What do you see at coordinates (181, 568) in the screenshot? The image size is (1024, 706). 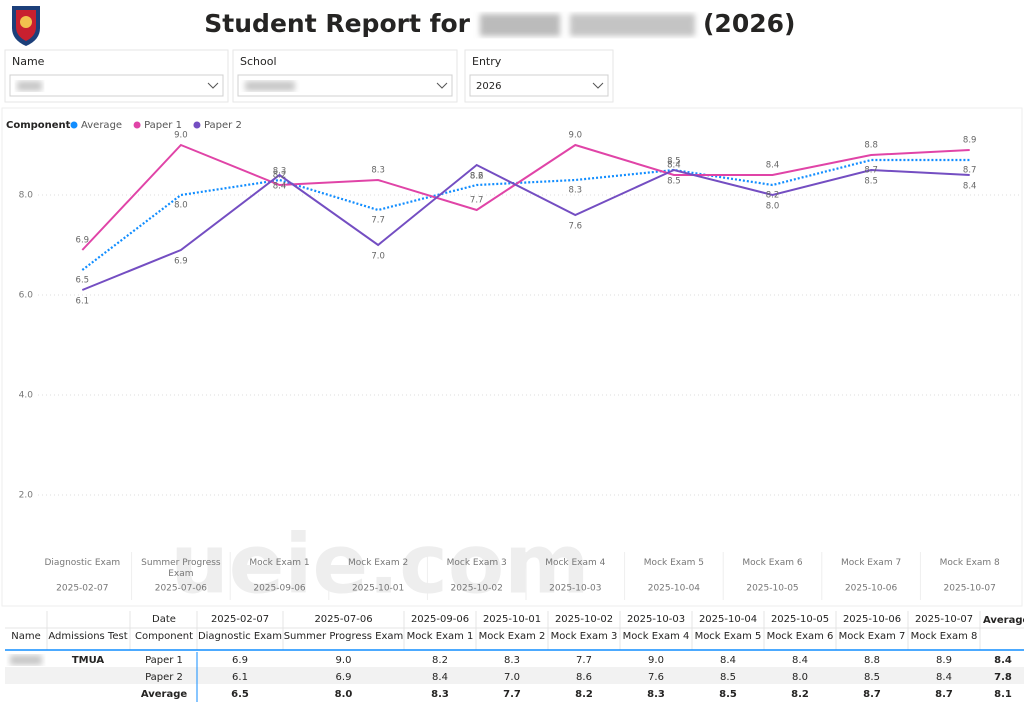 I see `x-category-label: Summer Progress Exam` at bounding box center [181, 568].